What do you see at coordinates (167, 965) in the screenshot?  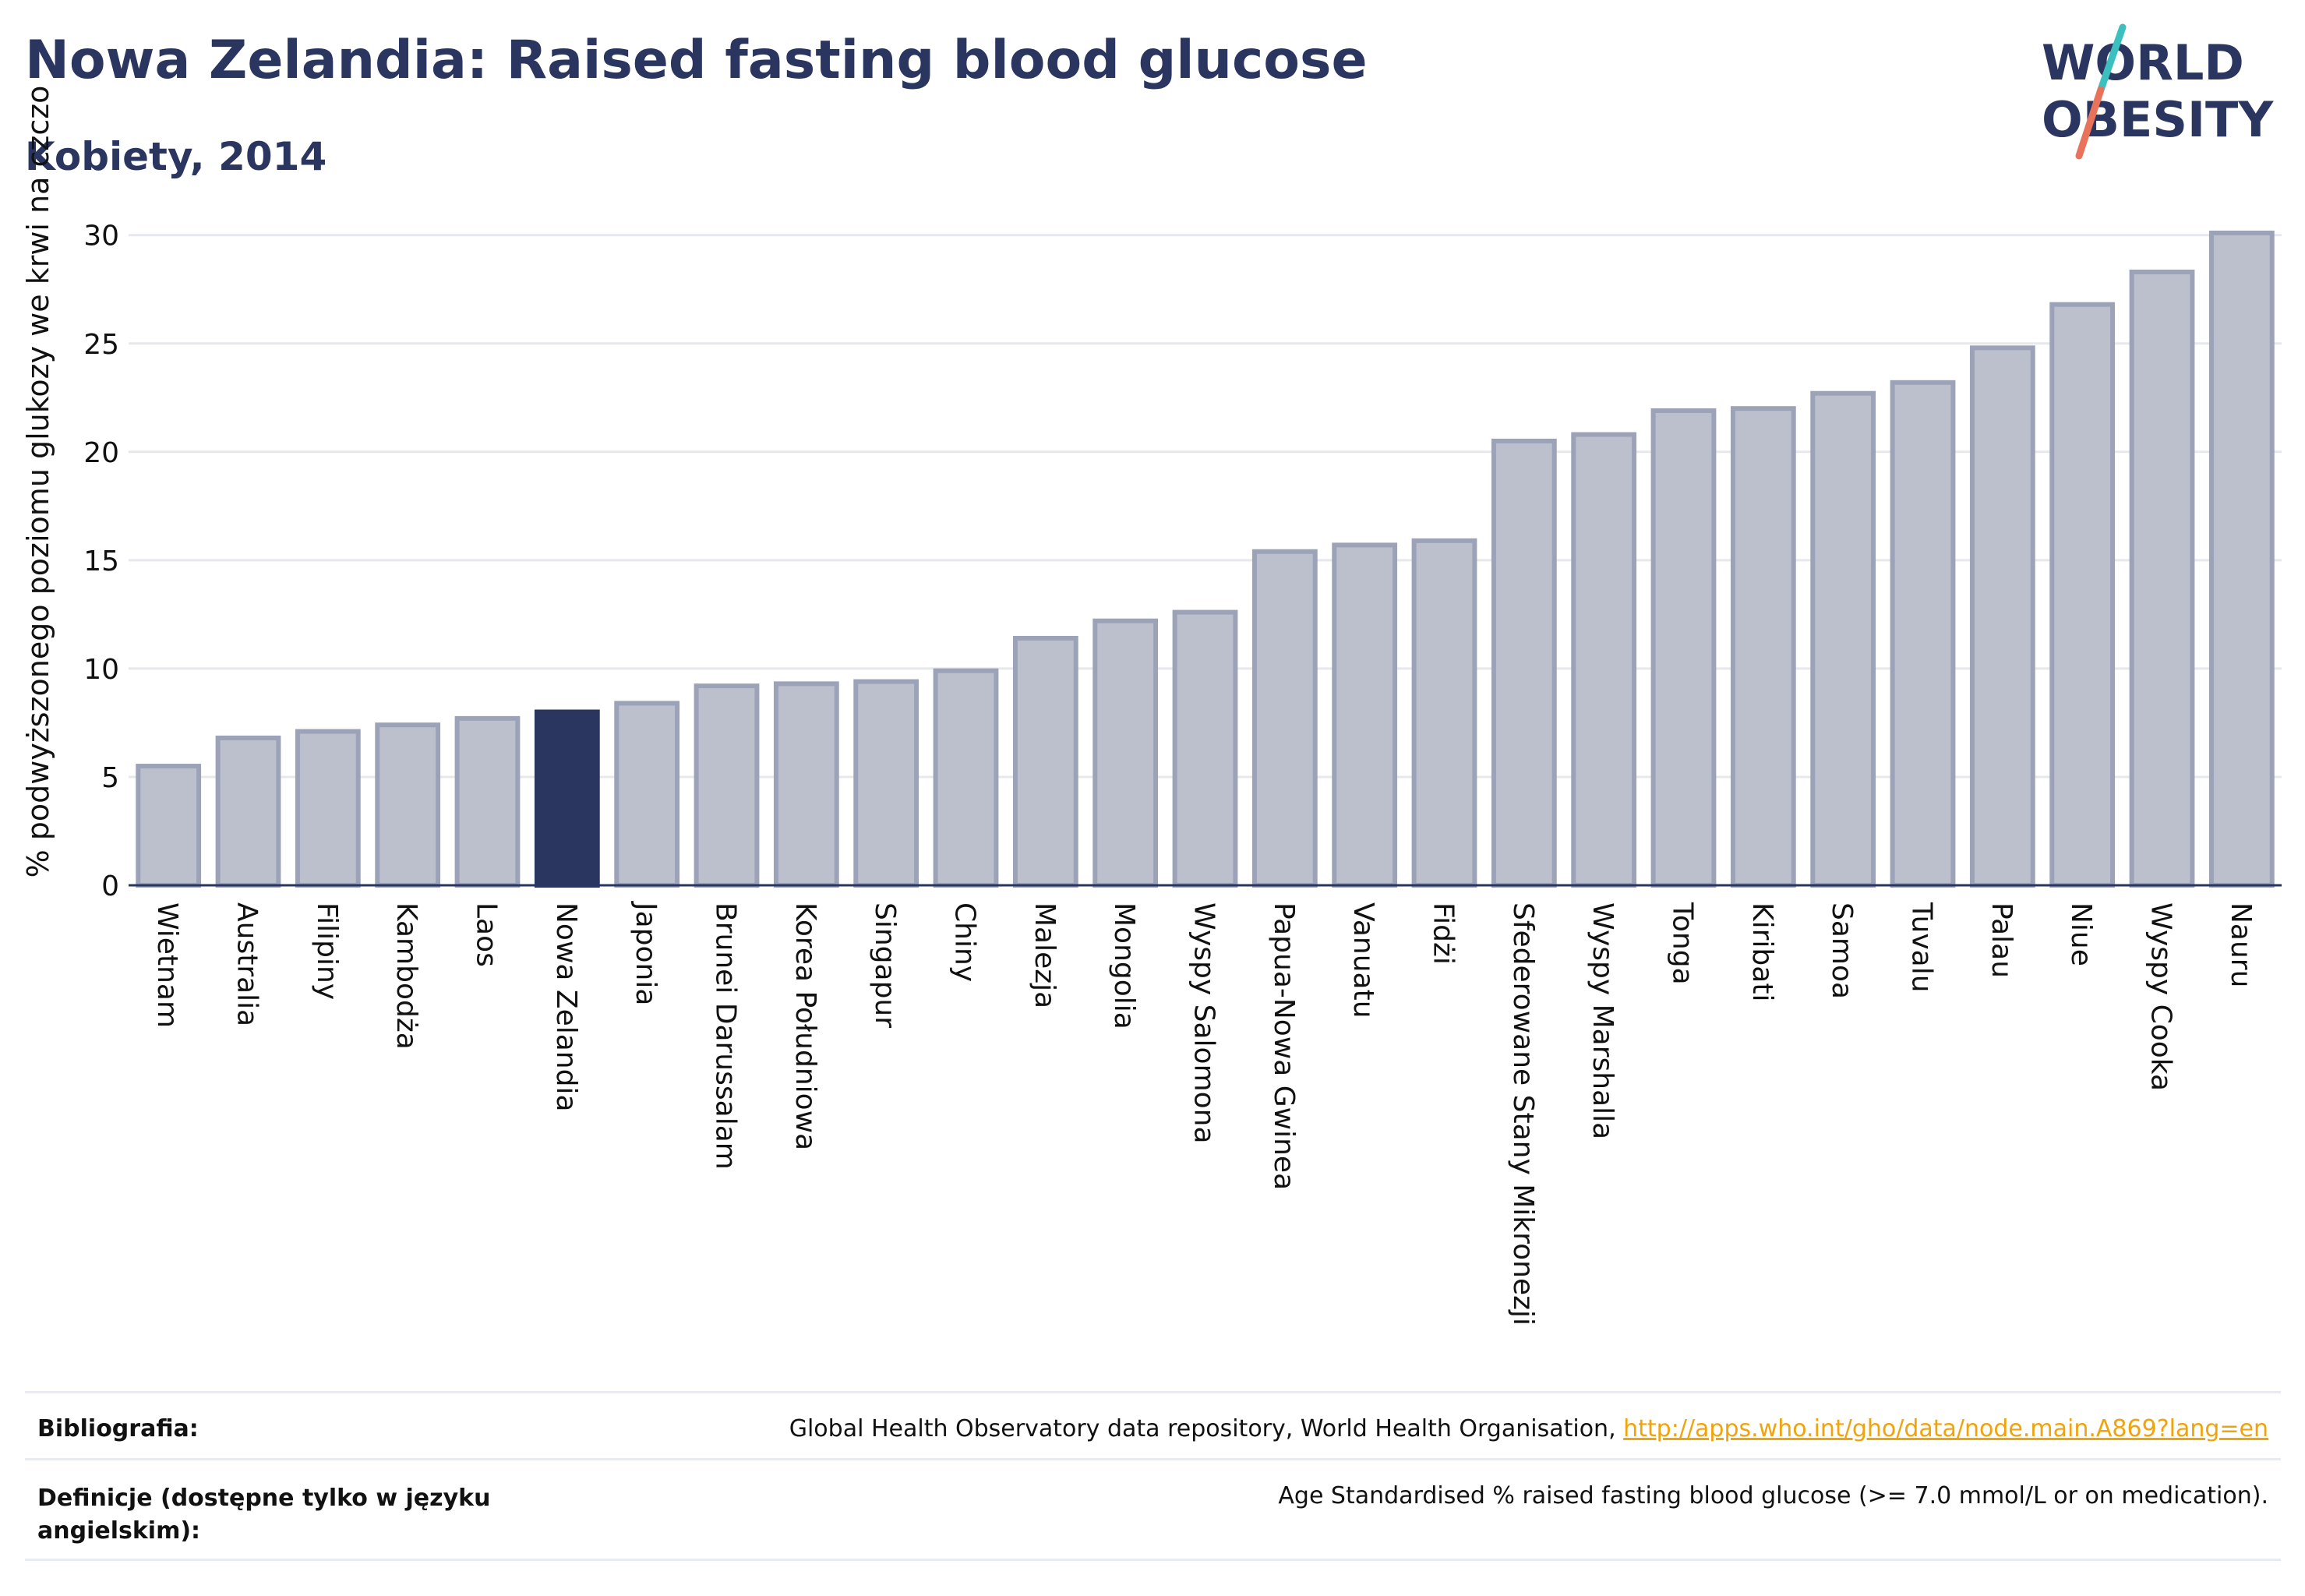 I see `x-tick-label: Wietnam` at bounding box center [167, 965].